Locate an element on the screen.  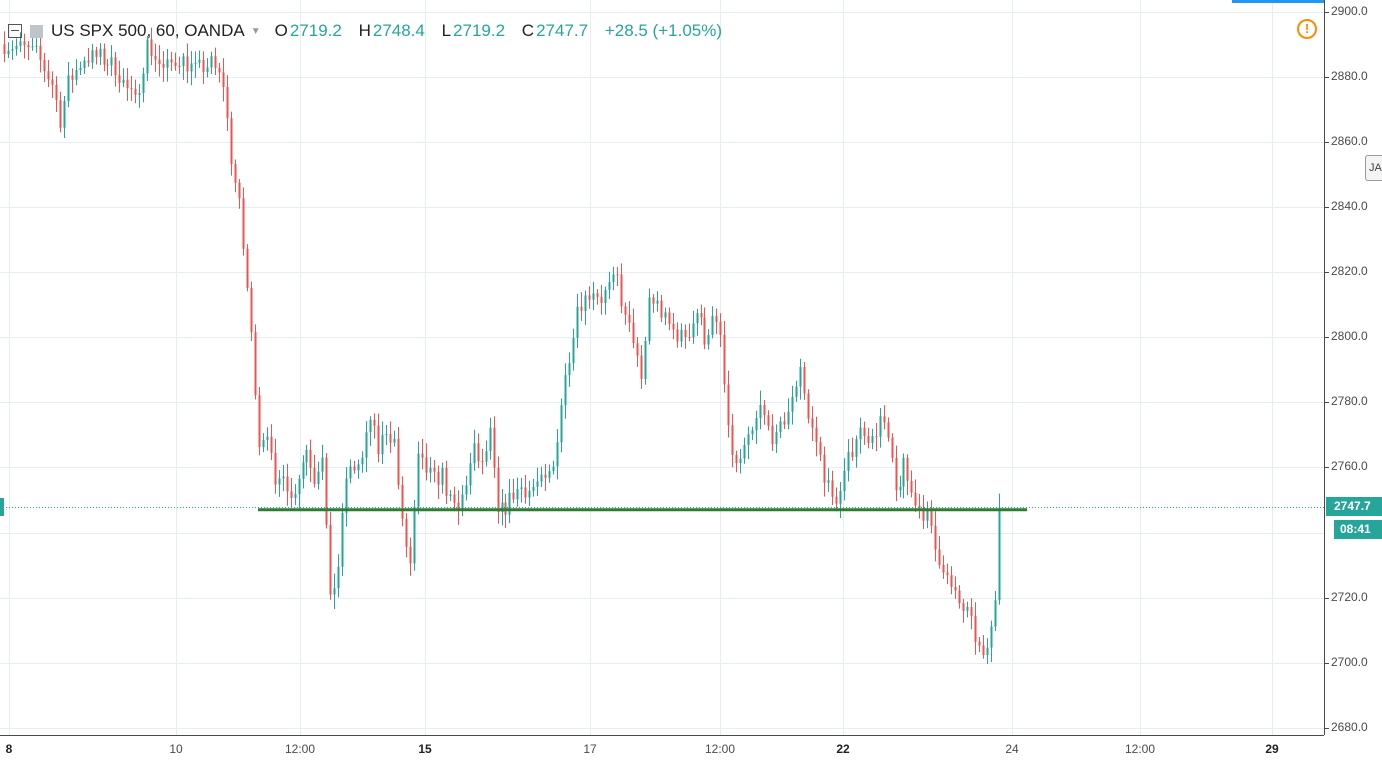
last-price-badge: 2747.7 is located at coordinates (1354, 506).